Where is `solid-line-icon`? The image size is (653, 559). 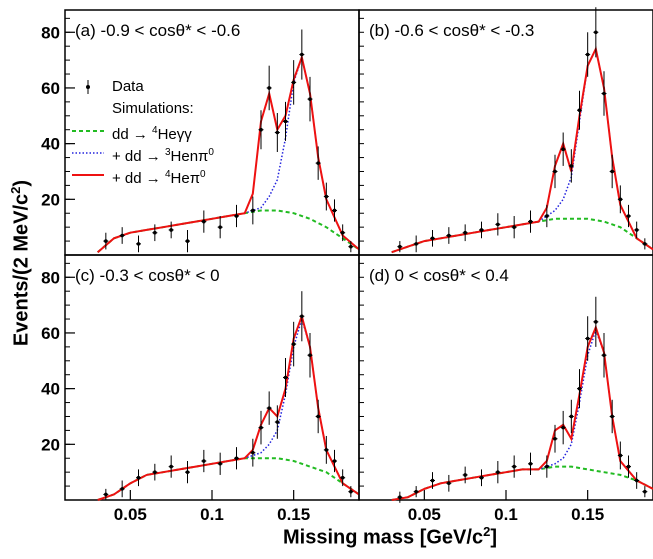 solid-line-icon is located at coordinates (88, 175).